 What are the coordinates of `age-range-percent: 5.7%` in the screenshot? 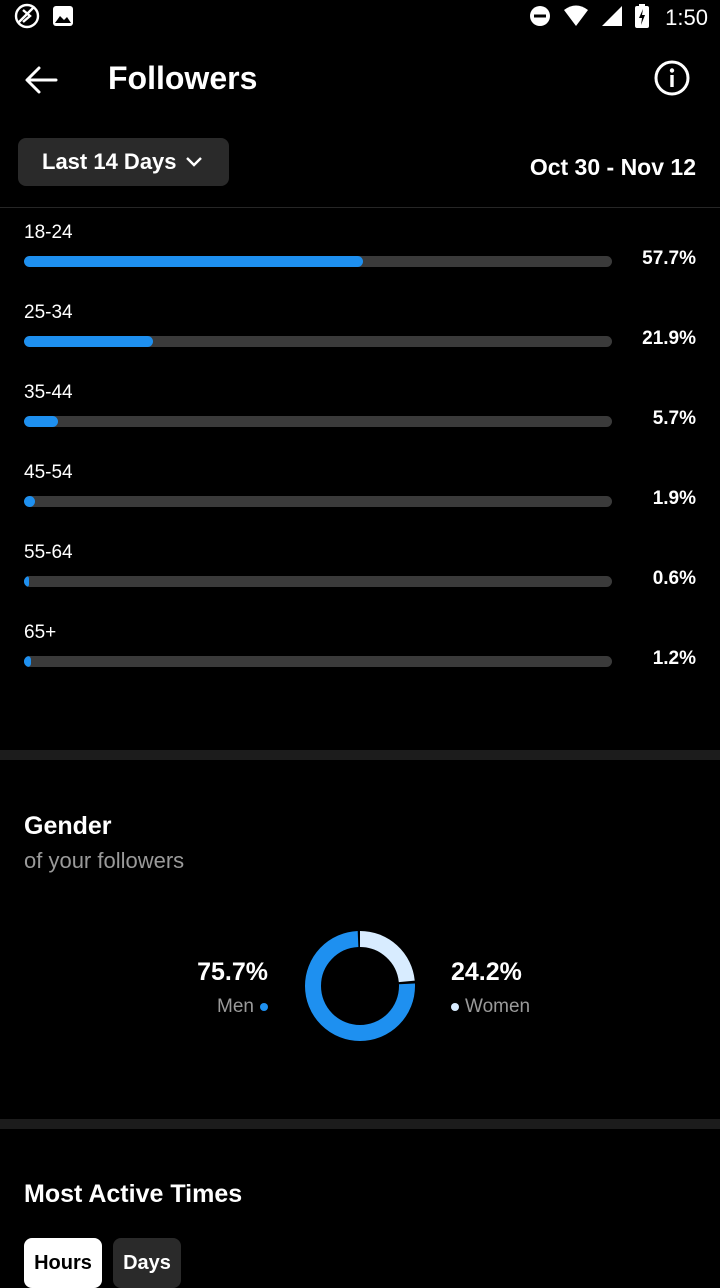 It's located at (674, 418).